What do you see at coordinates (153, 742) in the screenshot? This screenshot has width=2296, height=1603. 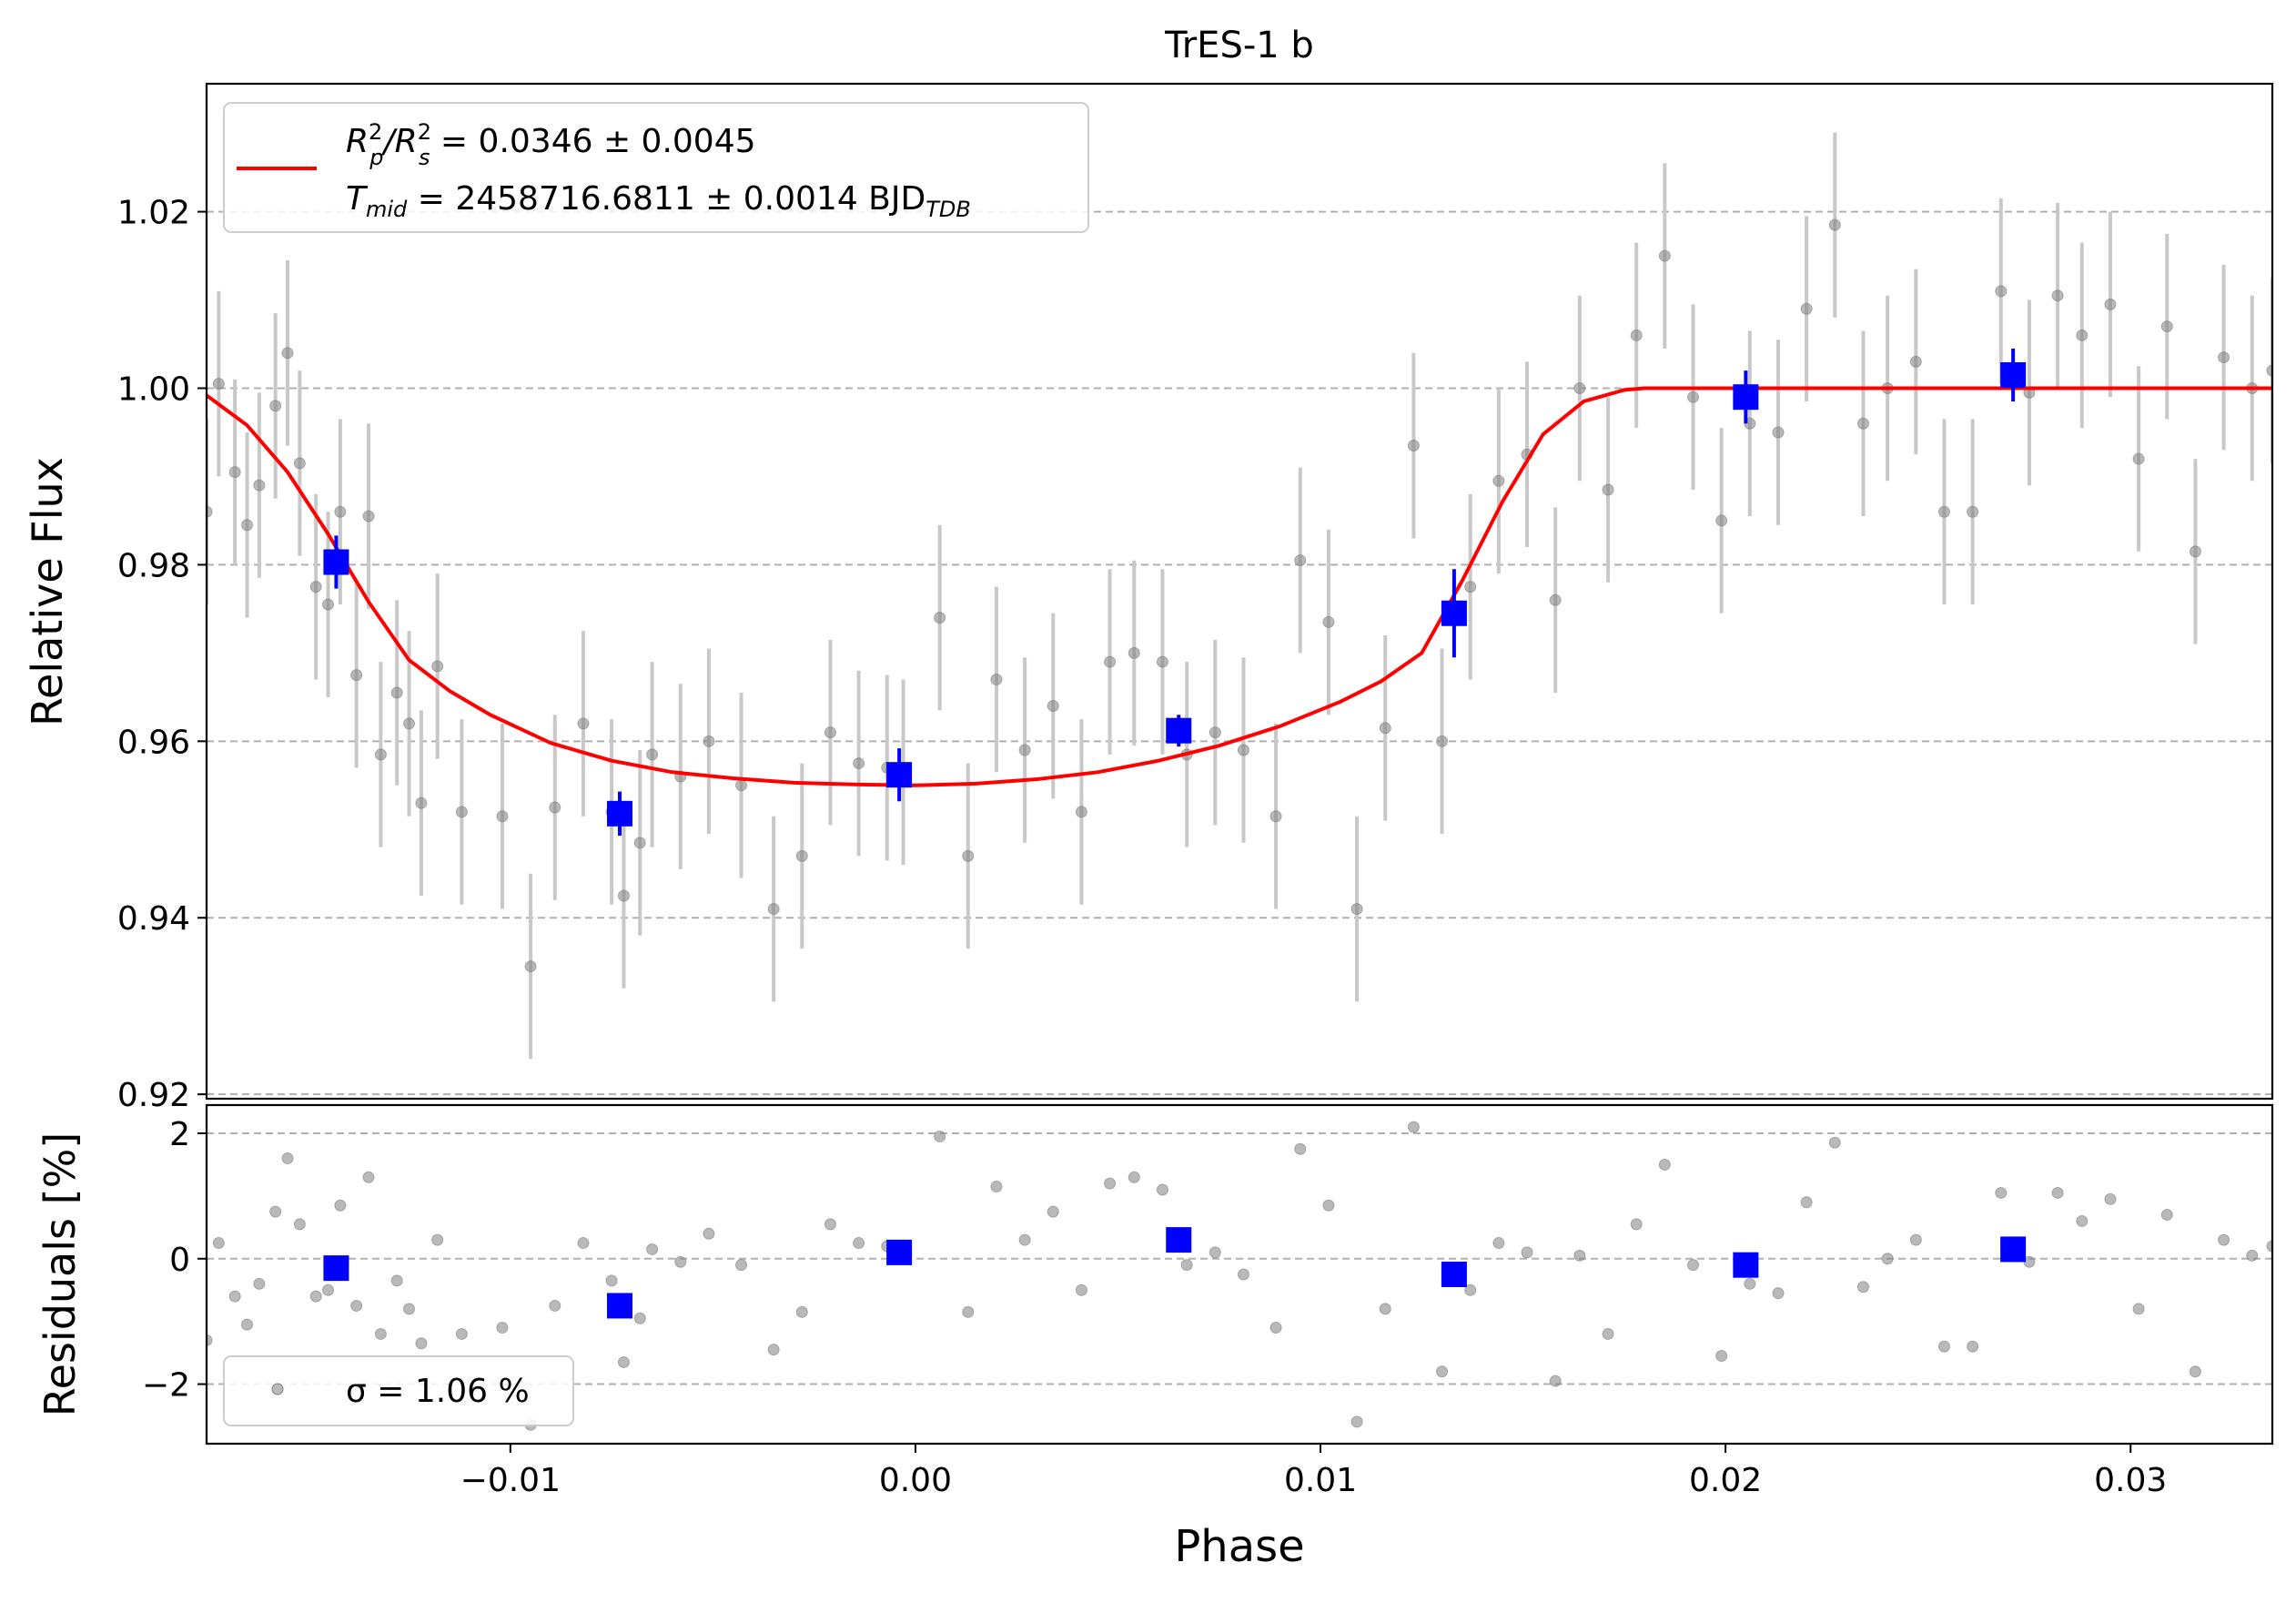 I see `light-curve-y-tick-label: 0.96` at bounding box center [153, 742].